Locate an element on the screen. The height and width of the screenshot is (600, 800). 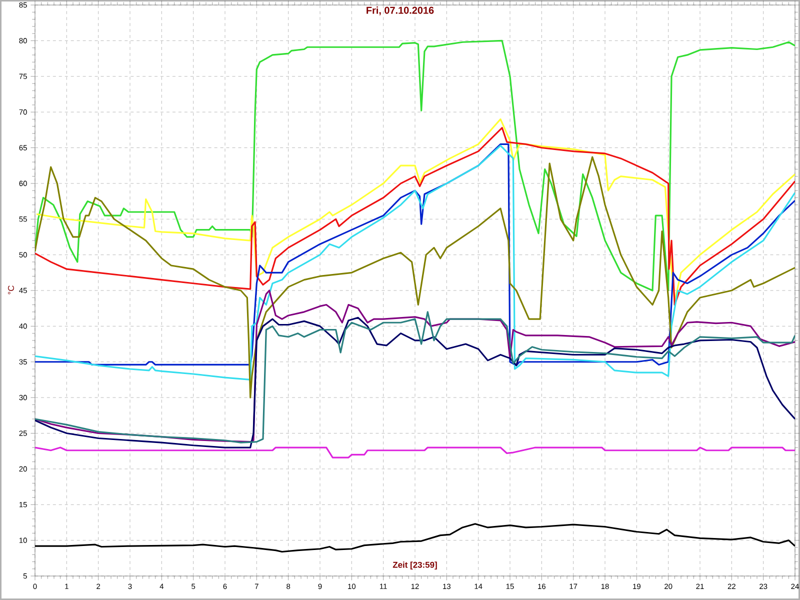
chart-title: Fri, 07.10.2016 is located at coordinates (400, 11).